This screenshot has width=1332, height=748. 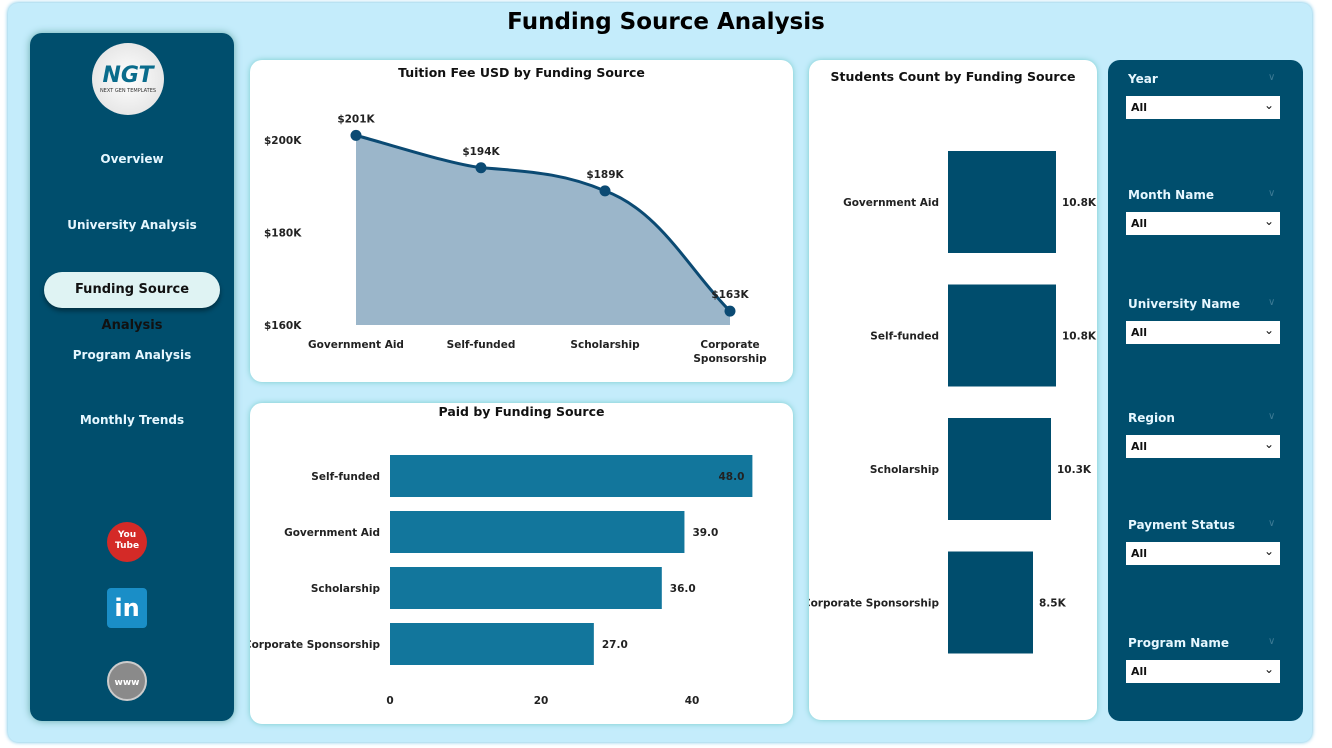 What do you see at coordinates (132, 225) in the screenshot?
I see `nav-university-analysis: University Analysis` at bounding box center [132, 225].